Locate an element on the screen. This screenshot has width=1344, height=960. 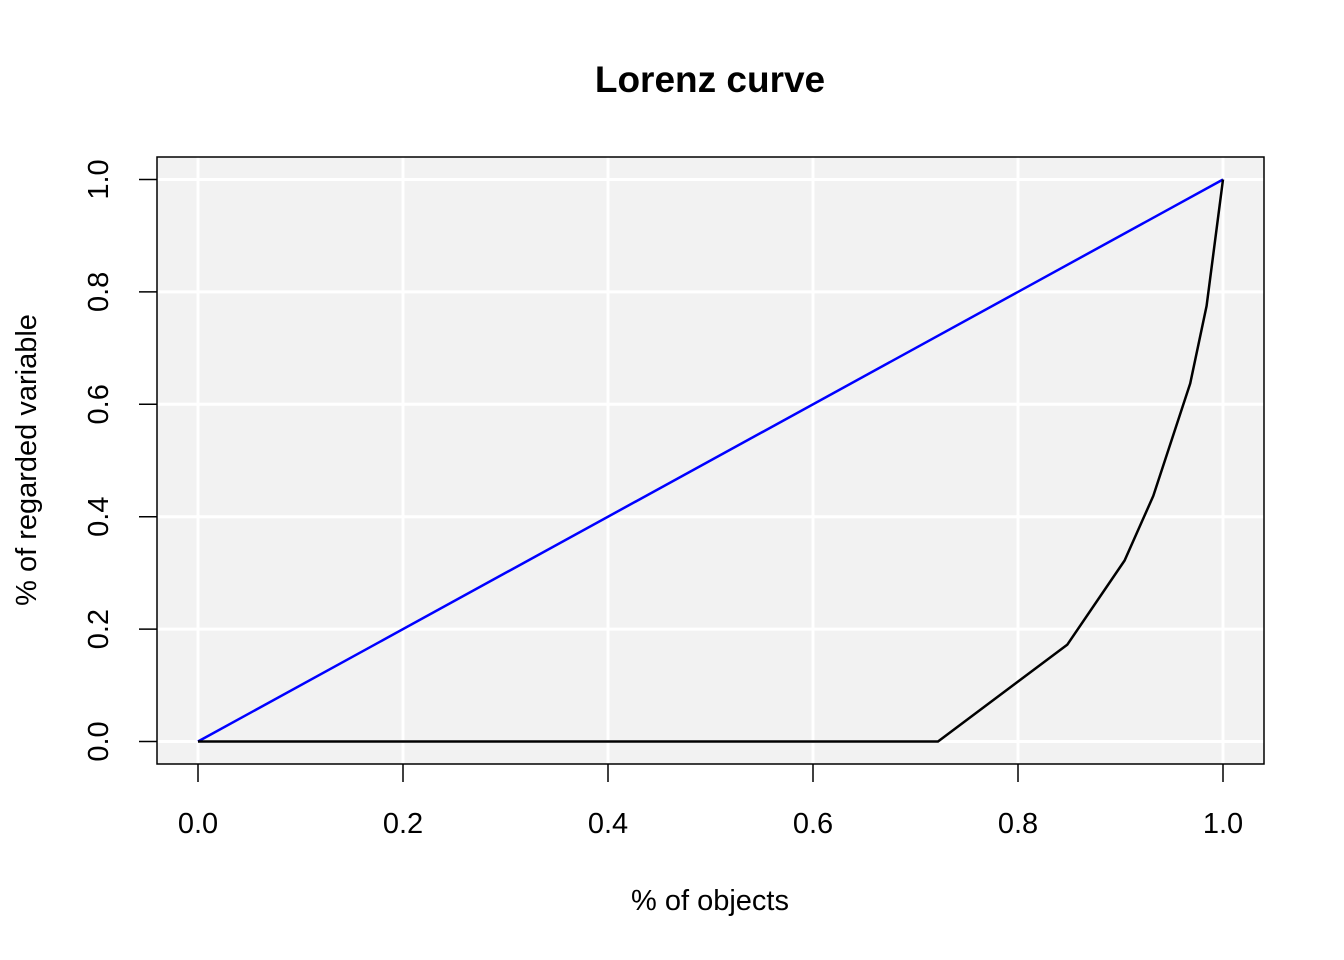
y-tick-label: 0.0 is located at coordinates (99, 741).